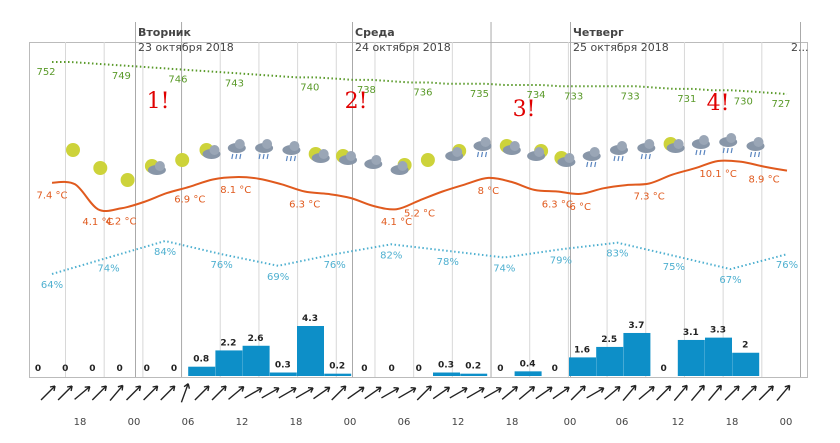  Describe the element at coordinates (366, 90) in the screenshot. I see `pressure-label: 738` at that location.